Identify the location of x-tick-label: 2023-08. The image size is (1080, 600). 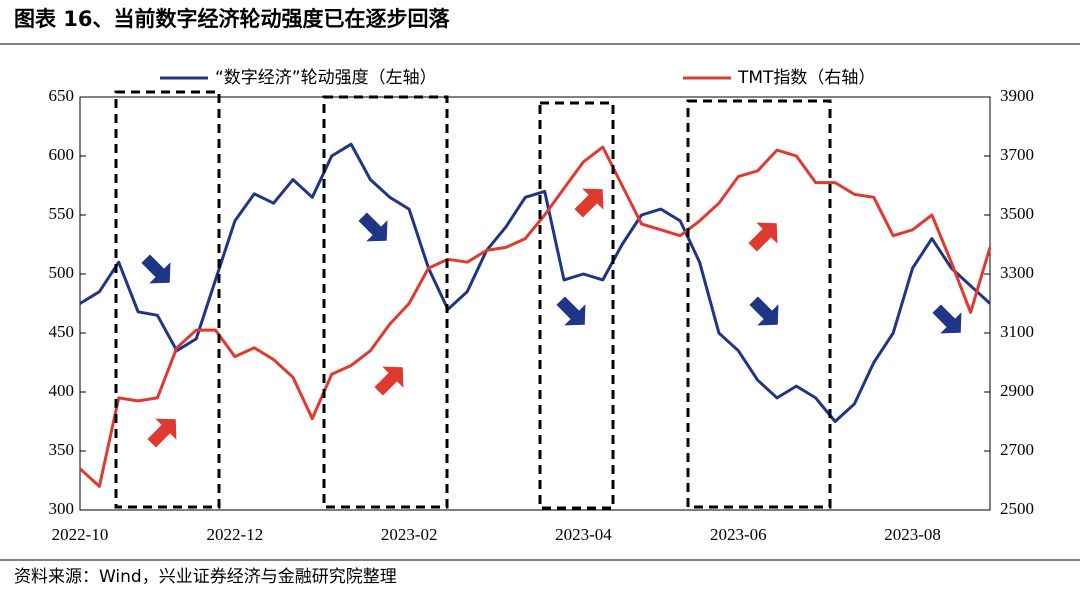
(912, 534).